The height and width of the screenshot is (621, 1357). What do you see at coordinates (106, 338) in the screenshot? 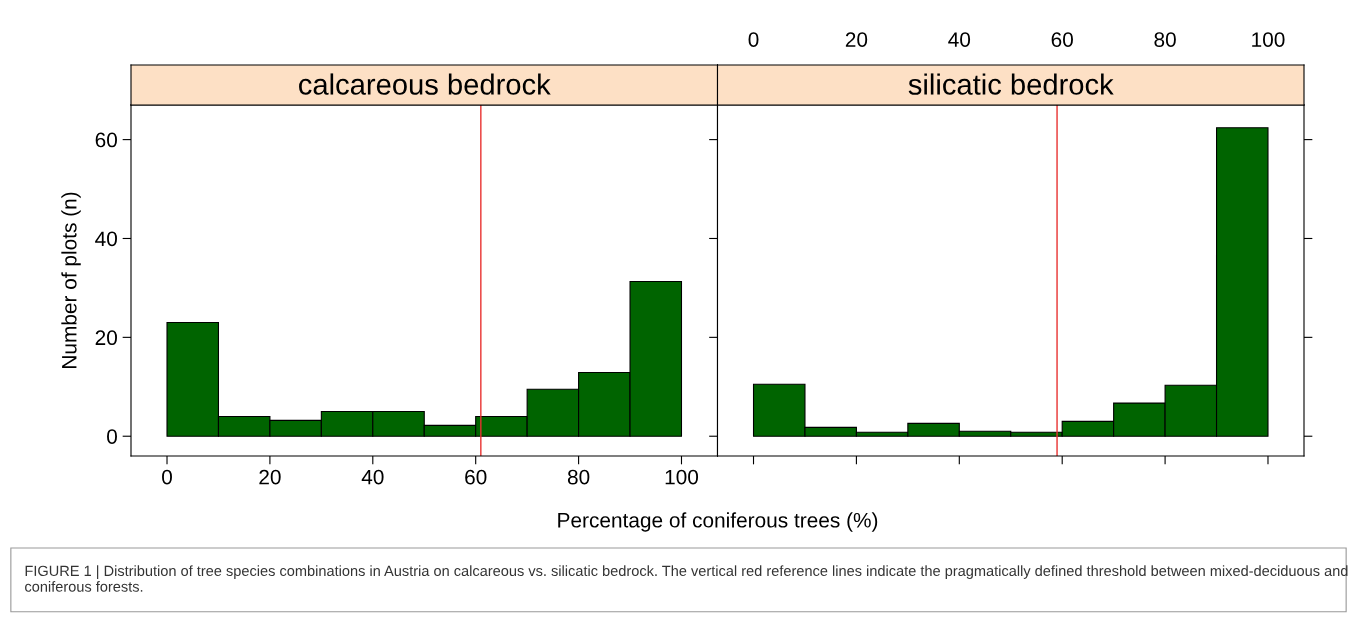
I see `y-tick-label: 20` at bounding box center [106, 338].